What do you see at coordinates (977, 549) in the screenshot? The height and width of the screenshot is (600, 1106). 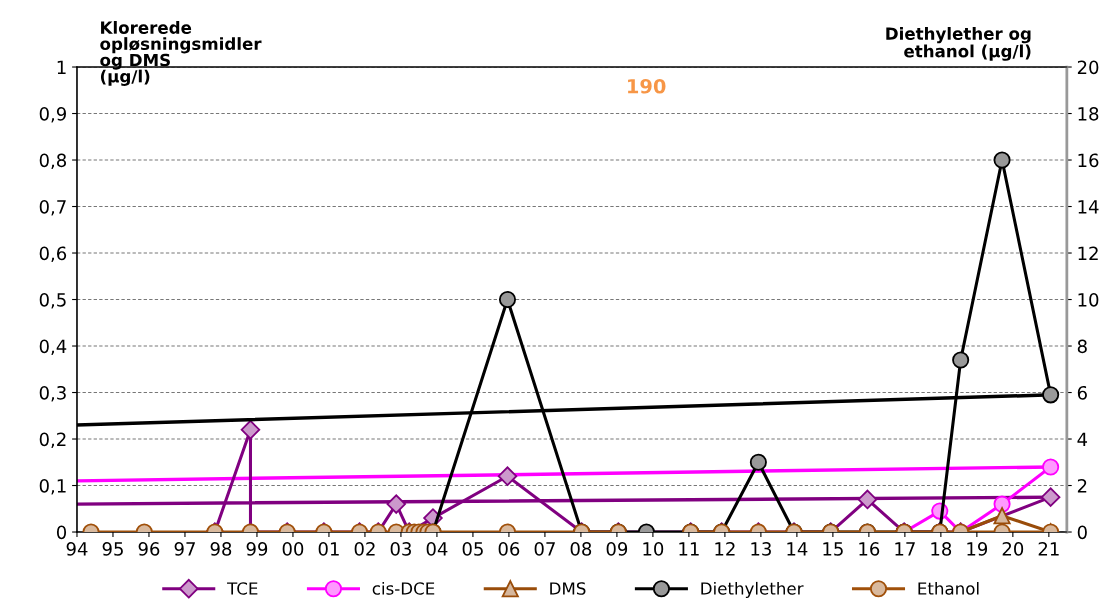 I see `x-tick-label: 19` at bounding box center [977, 549].